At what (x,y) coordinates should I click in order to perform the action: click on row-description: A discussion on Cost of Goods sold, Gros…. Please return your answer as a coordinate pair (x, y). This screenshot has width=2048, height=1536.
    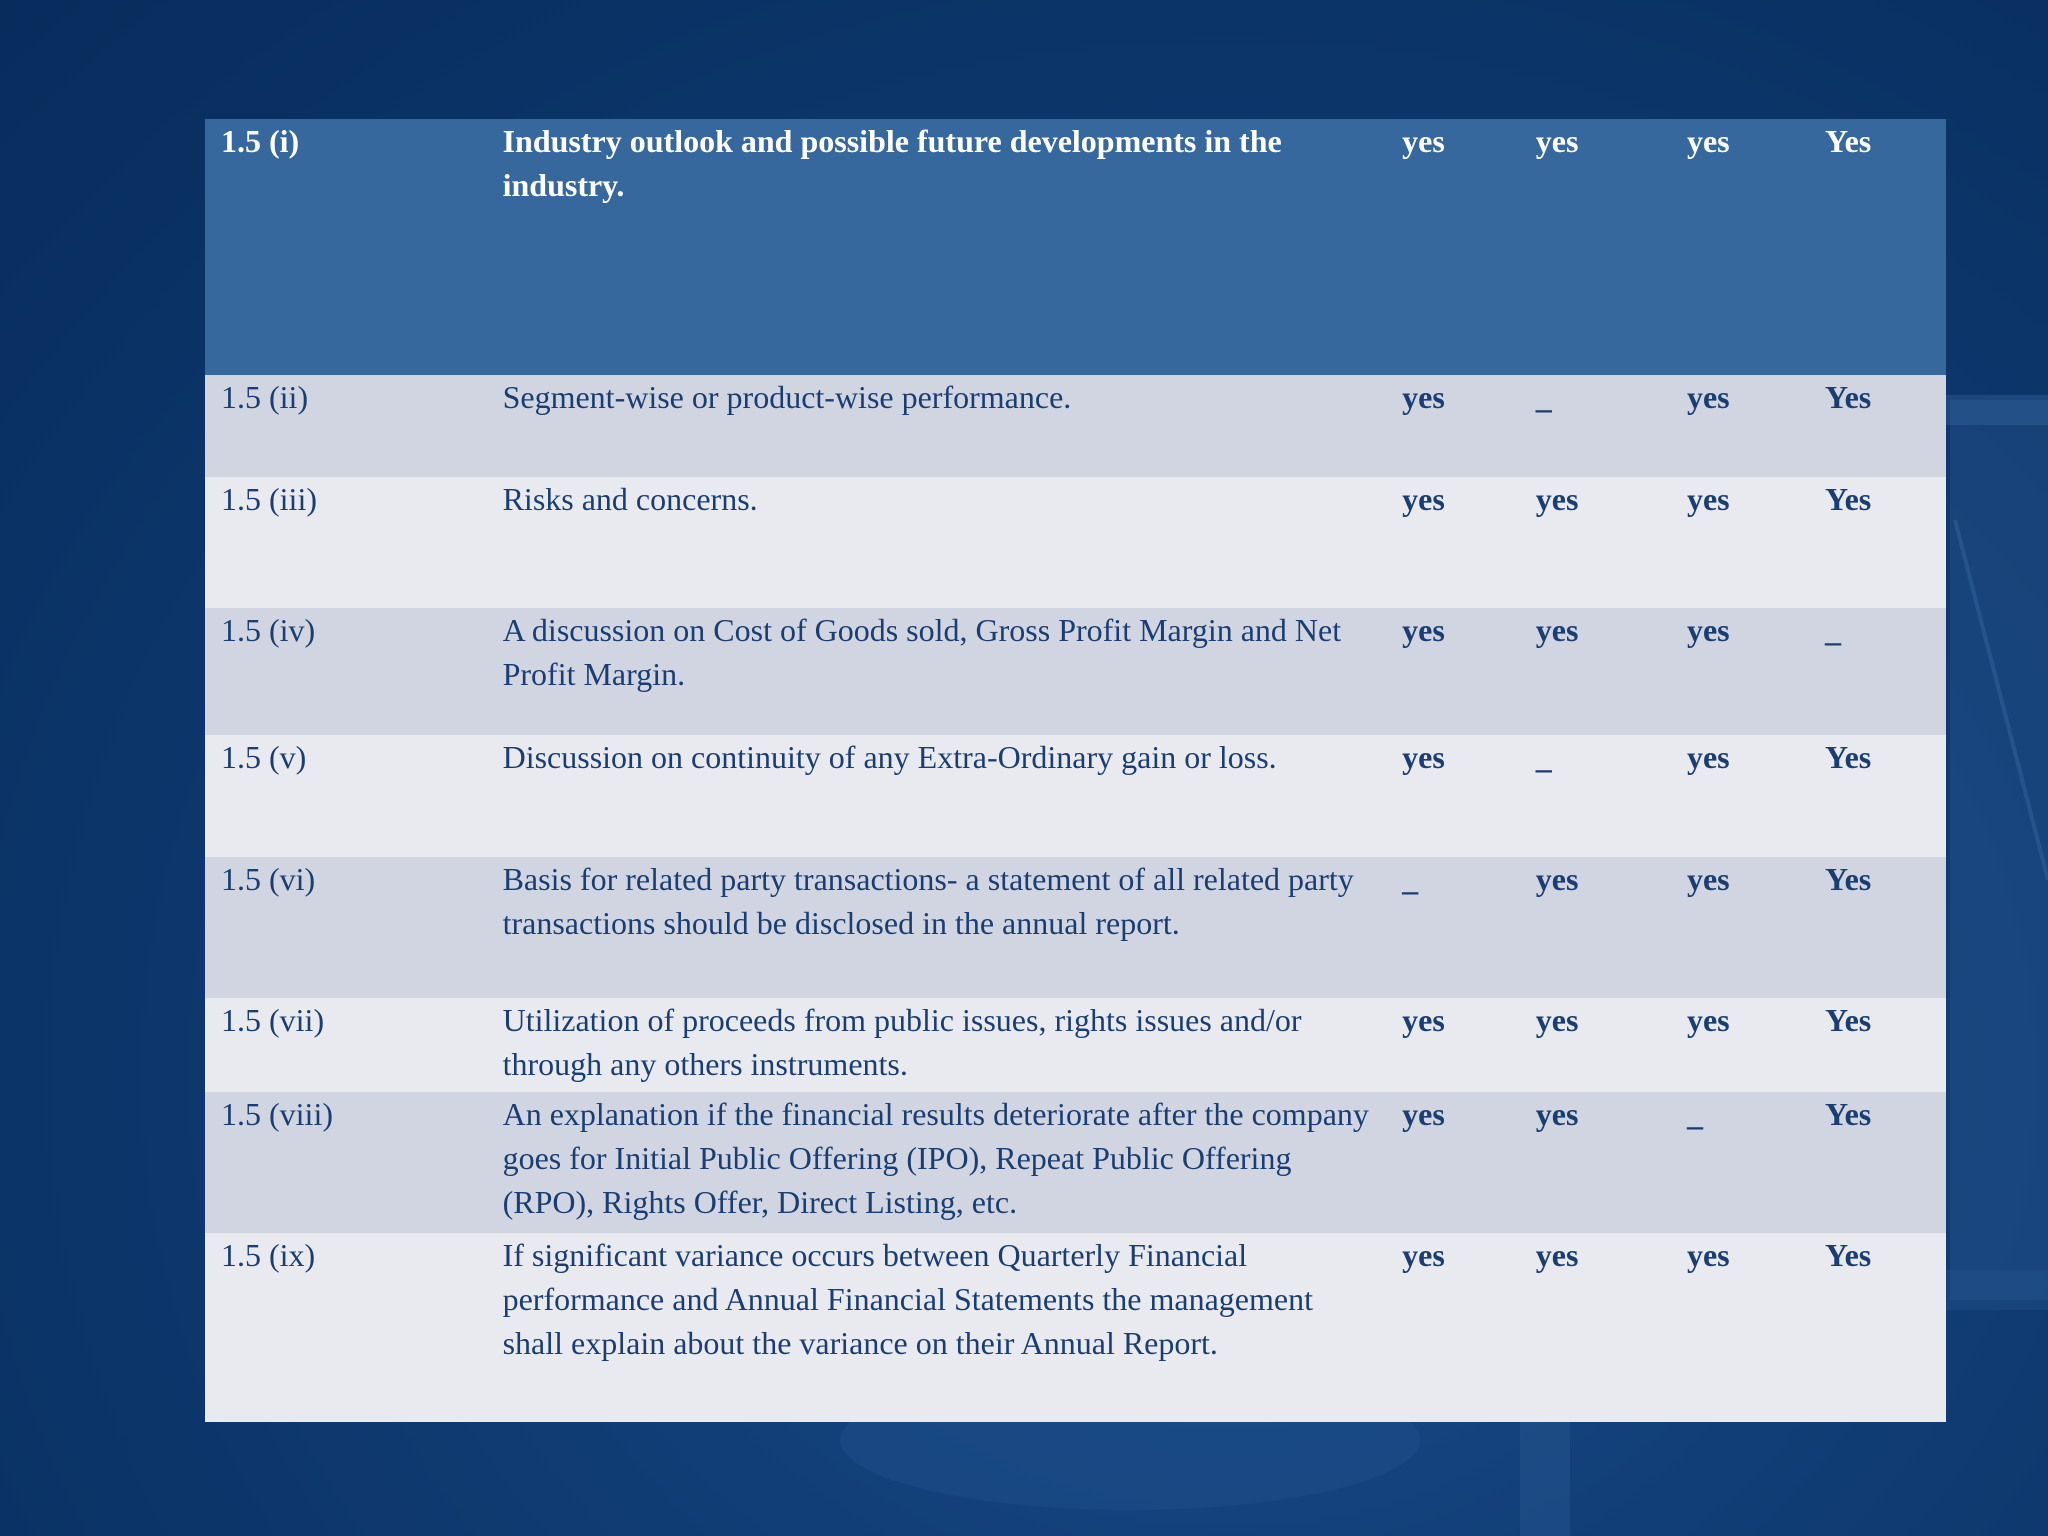
    Looking at the image, I should click on (936, 671).